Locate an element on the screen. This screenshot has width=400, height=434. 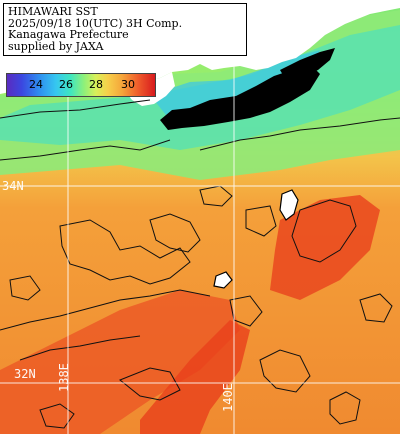
island-niijima is located at coordinates (223, 280).